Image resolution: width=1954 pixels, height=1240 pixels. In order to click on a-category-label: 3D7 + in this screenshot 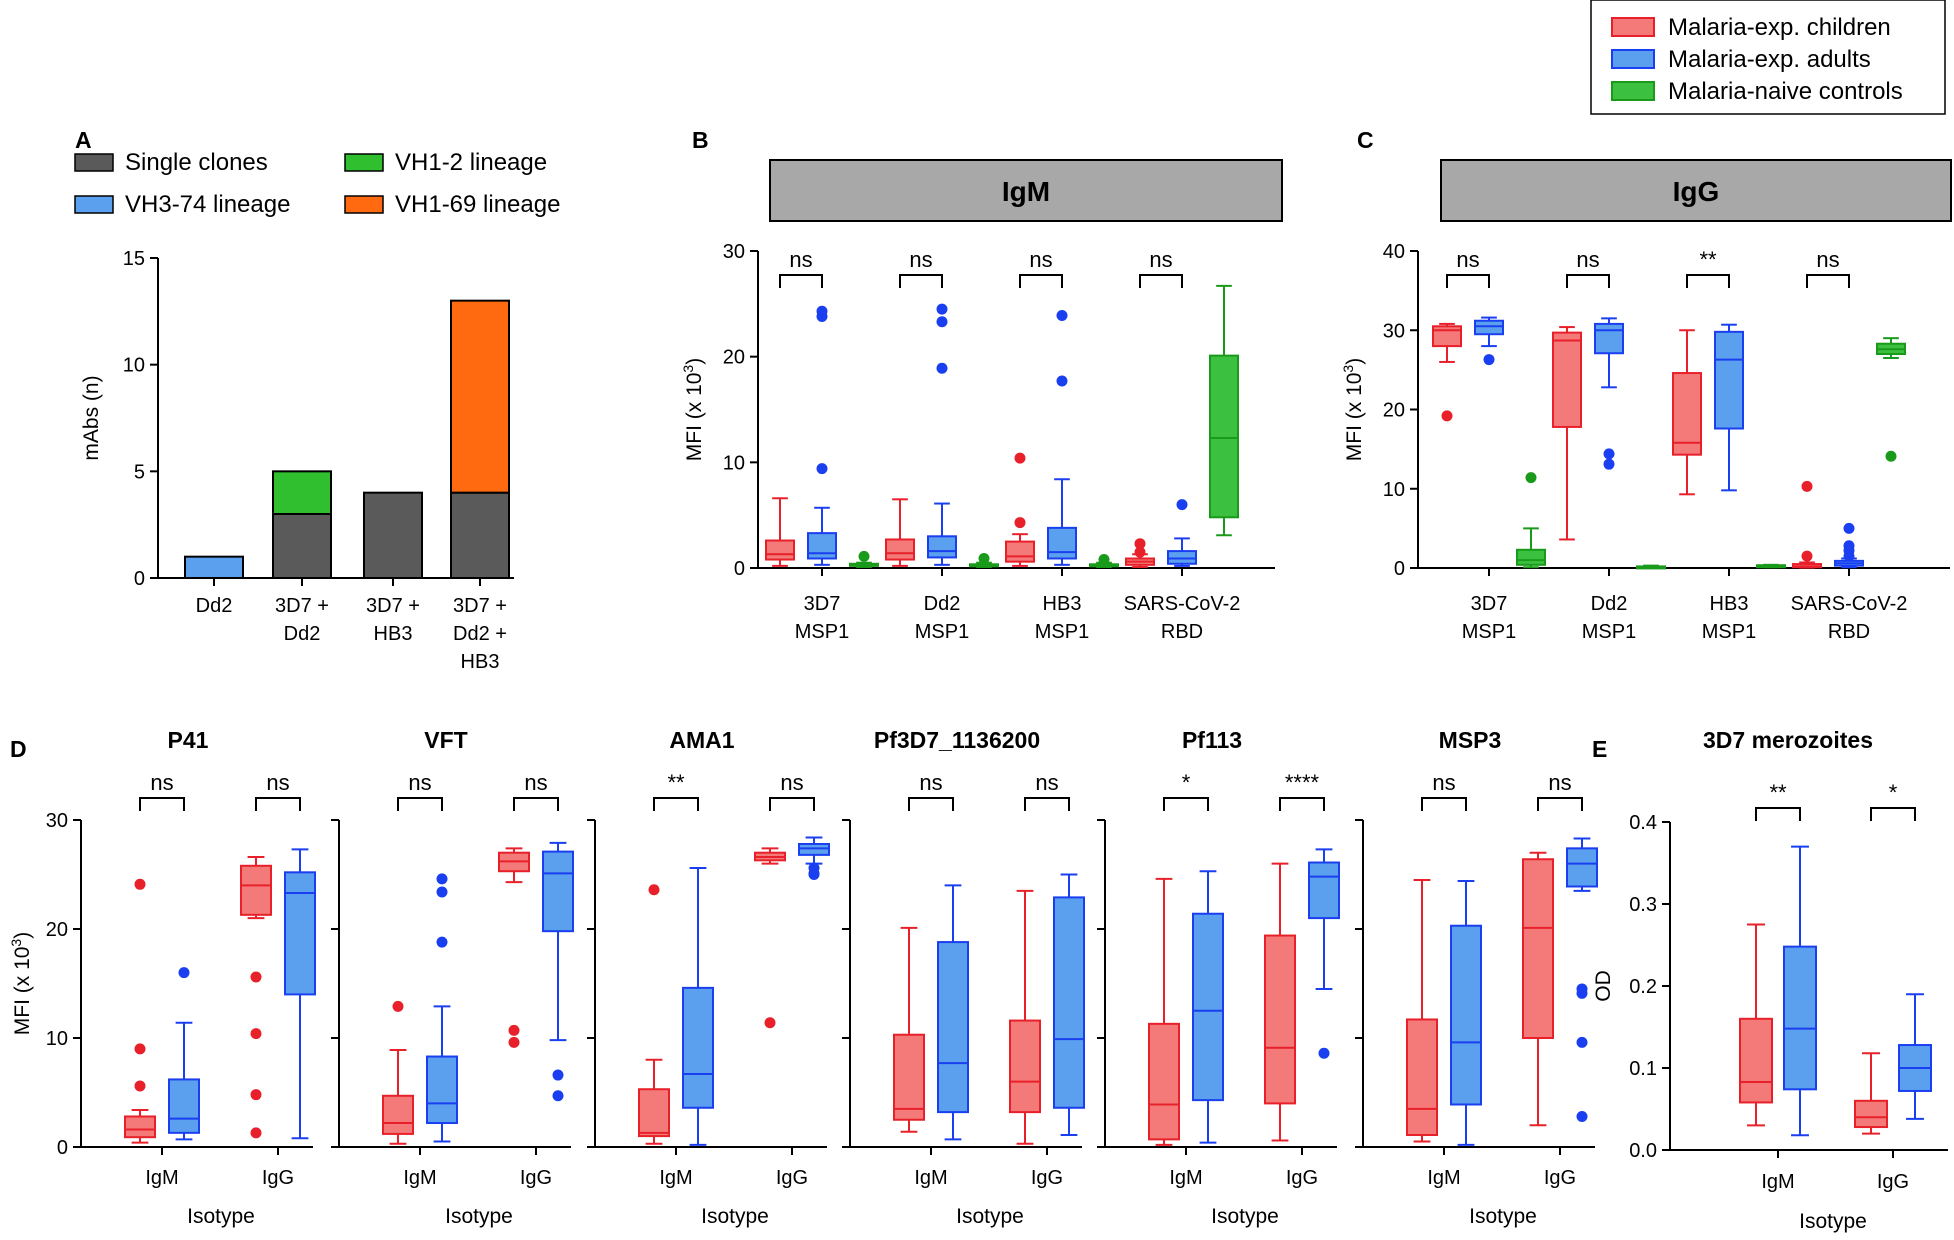, I will do `click(302, 606)`.